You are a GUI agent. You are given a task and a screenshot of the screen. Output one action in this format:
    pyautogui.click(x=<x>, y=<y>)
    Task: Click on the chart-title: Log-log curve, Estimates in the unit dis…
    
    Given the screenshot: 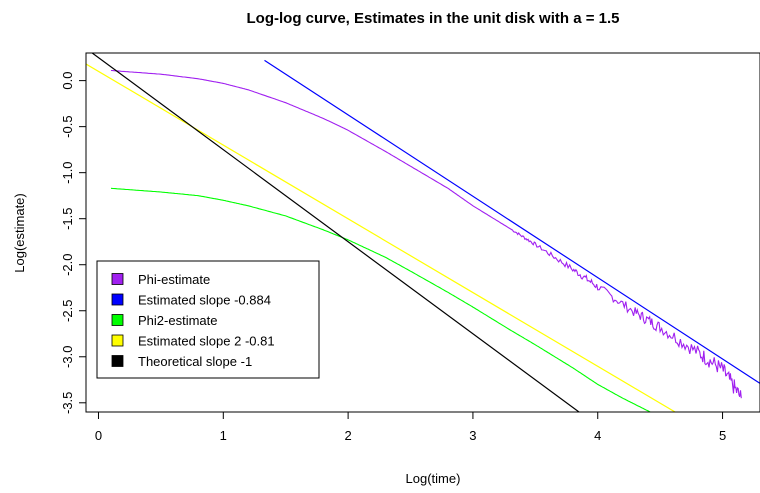 What is the action you would take?
    pyautogui.click(x=433, y=18)
    